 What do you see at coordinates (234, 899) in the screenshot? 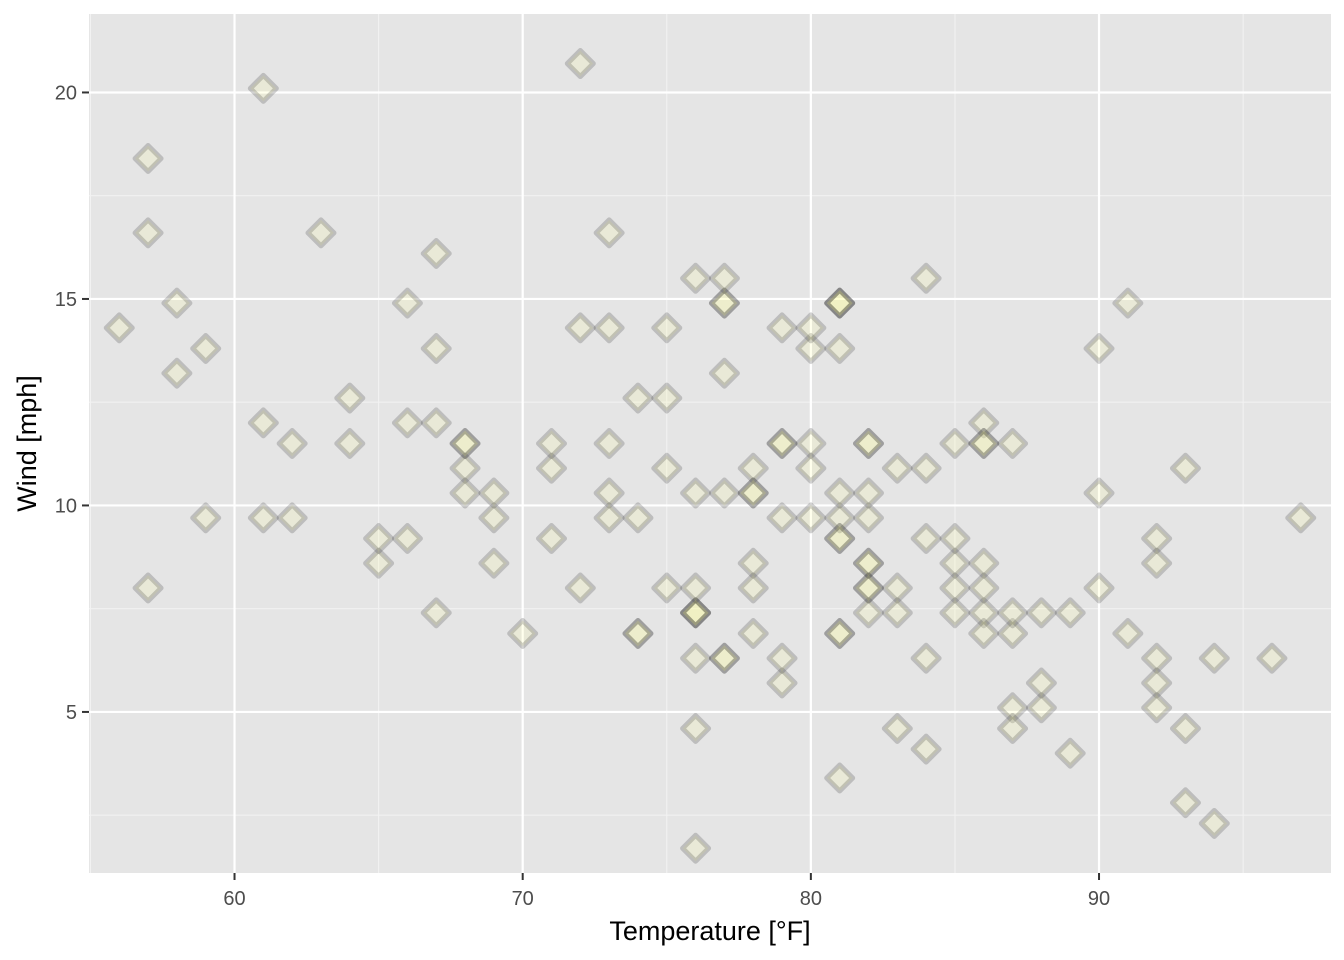
I see `x-tick-label: 60` at bounding box center [234, 899].